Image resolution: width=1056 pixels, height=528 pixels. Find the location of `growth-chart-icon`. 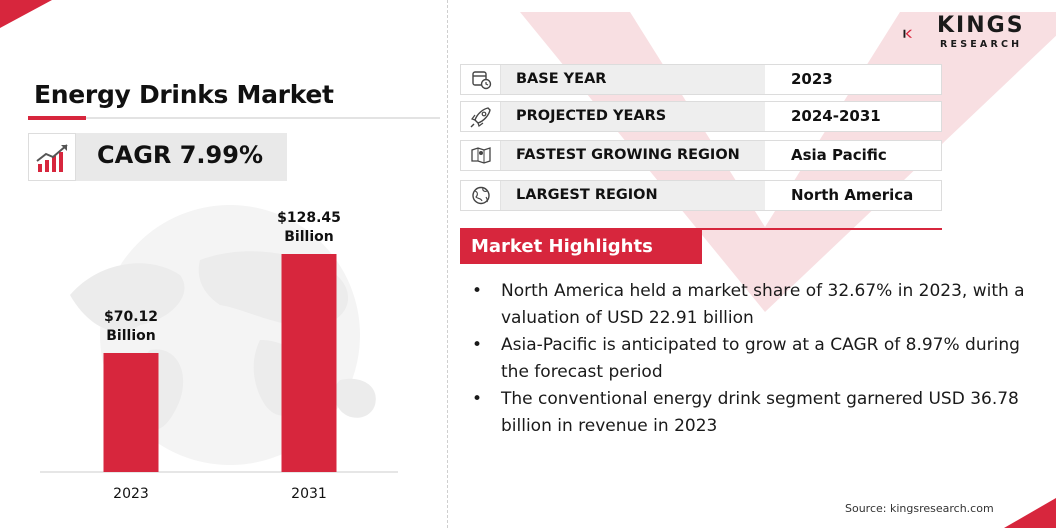

growth-chart-icon is located at coordinates (52, 157).